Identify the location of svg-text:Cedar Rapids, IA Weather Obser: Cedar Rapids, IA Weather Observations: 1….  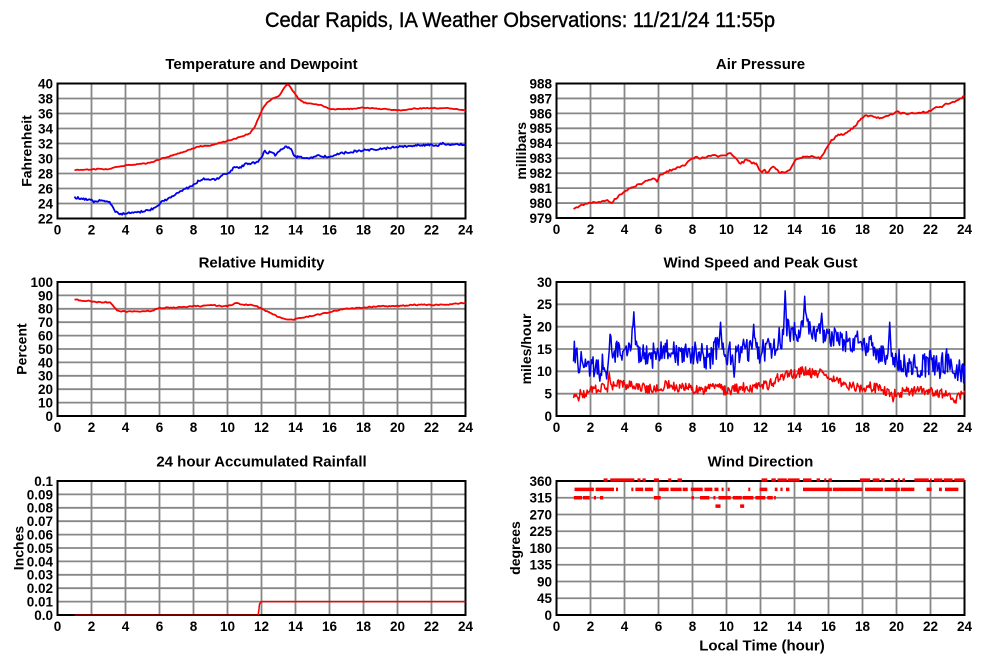
(520, 20).